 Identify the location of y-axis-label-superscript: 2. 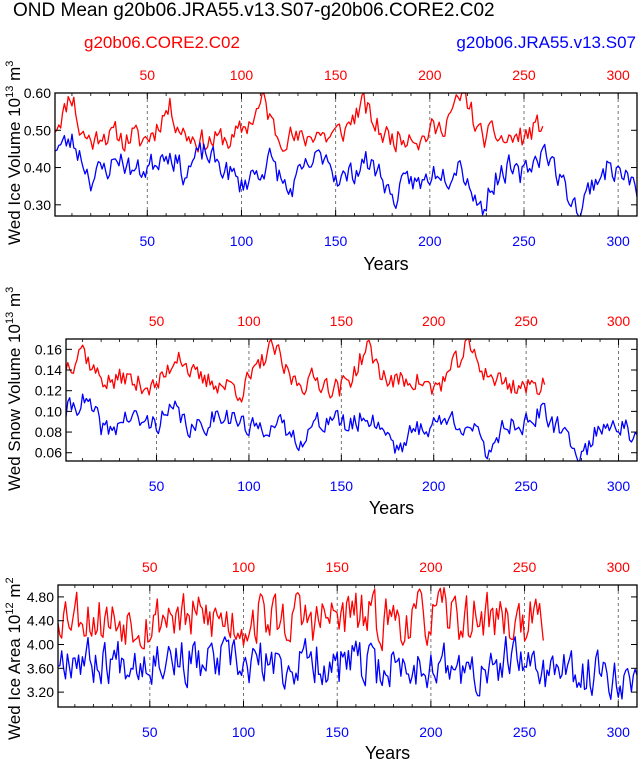
(10, 580).